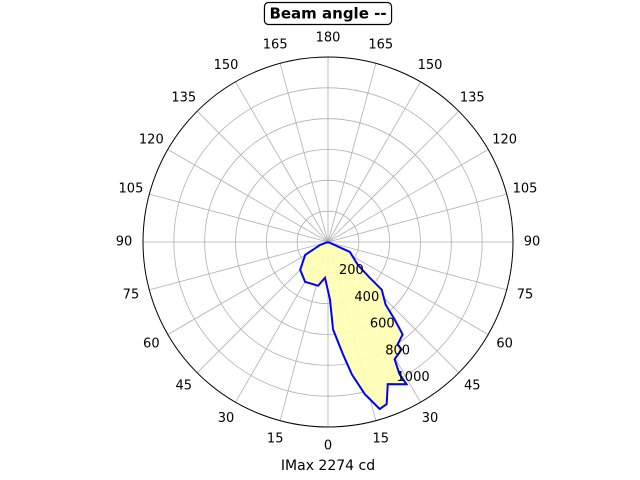 The height and width of the screenshot is (480, 640). Describe the element at coordinates (328, 466) in the screenshot. I see `x-axis-label: IMax 2274 cd` at that location.